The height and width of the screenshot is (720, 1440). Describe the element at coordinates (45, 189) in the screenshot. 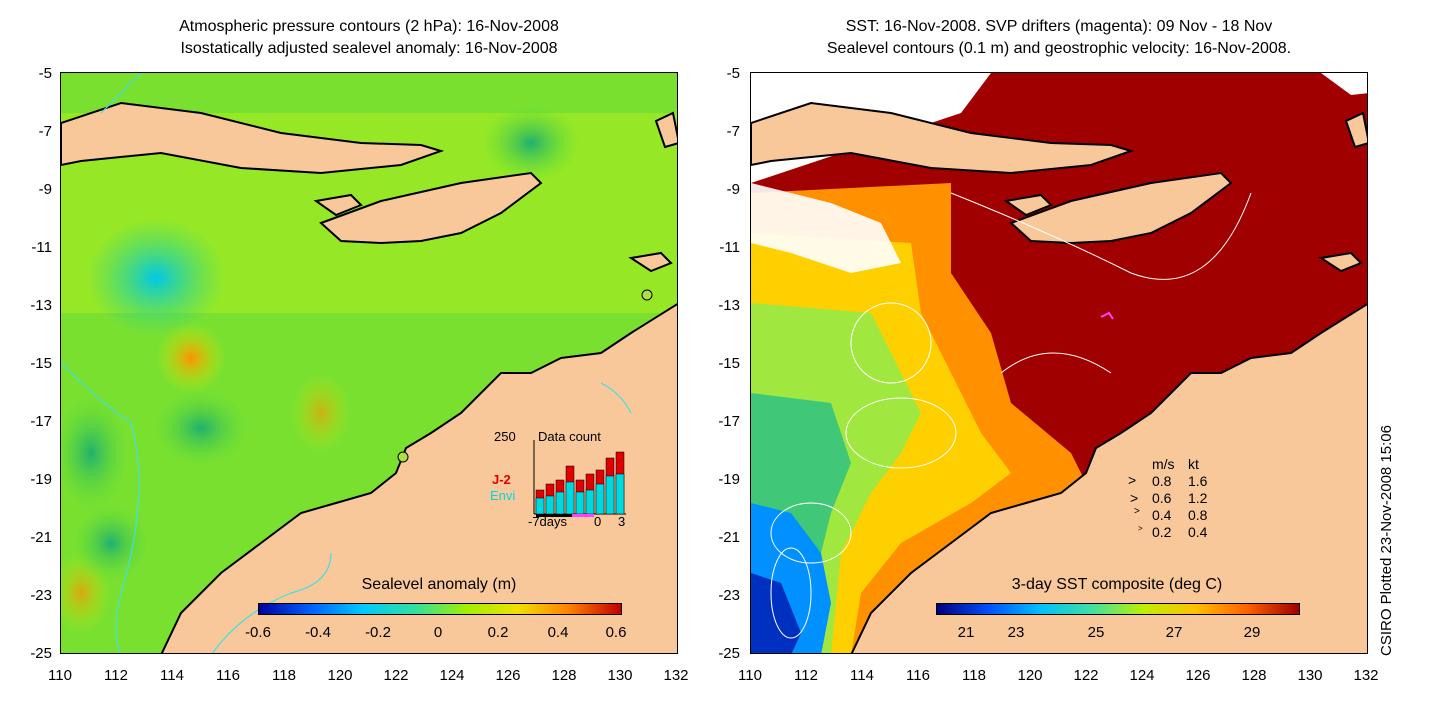

I see `left-ytick-2: -9` at that location.